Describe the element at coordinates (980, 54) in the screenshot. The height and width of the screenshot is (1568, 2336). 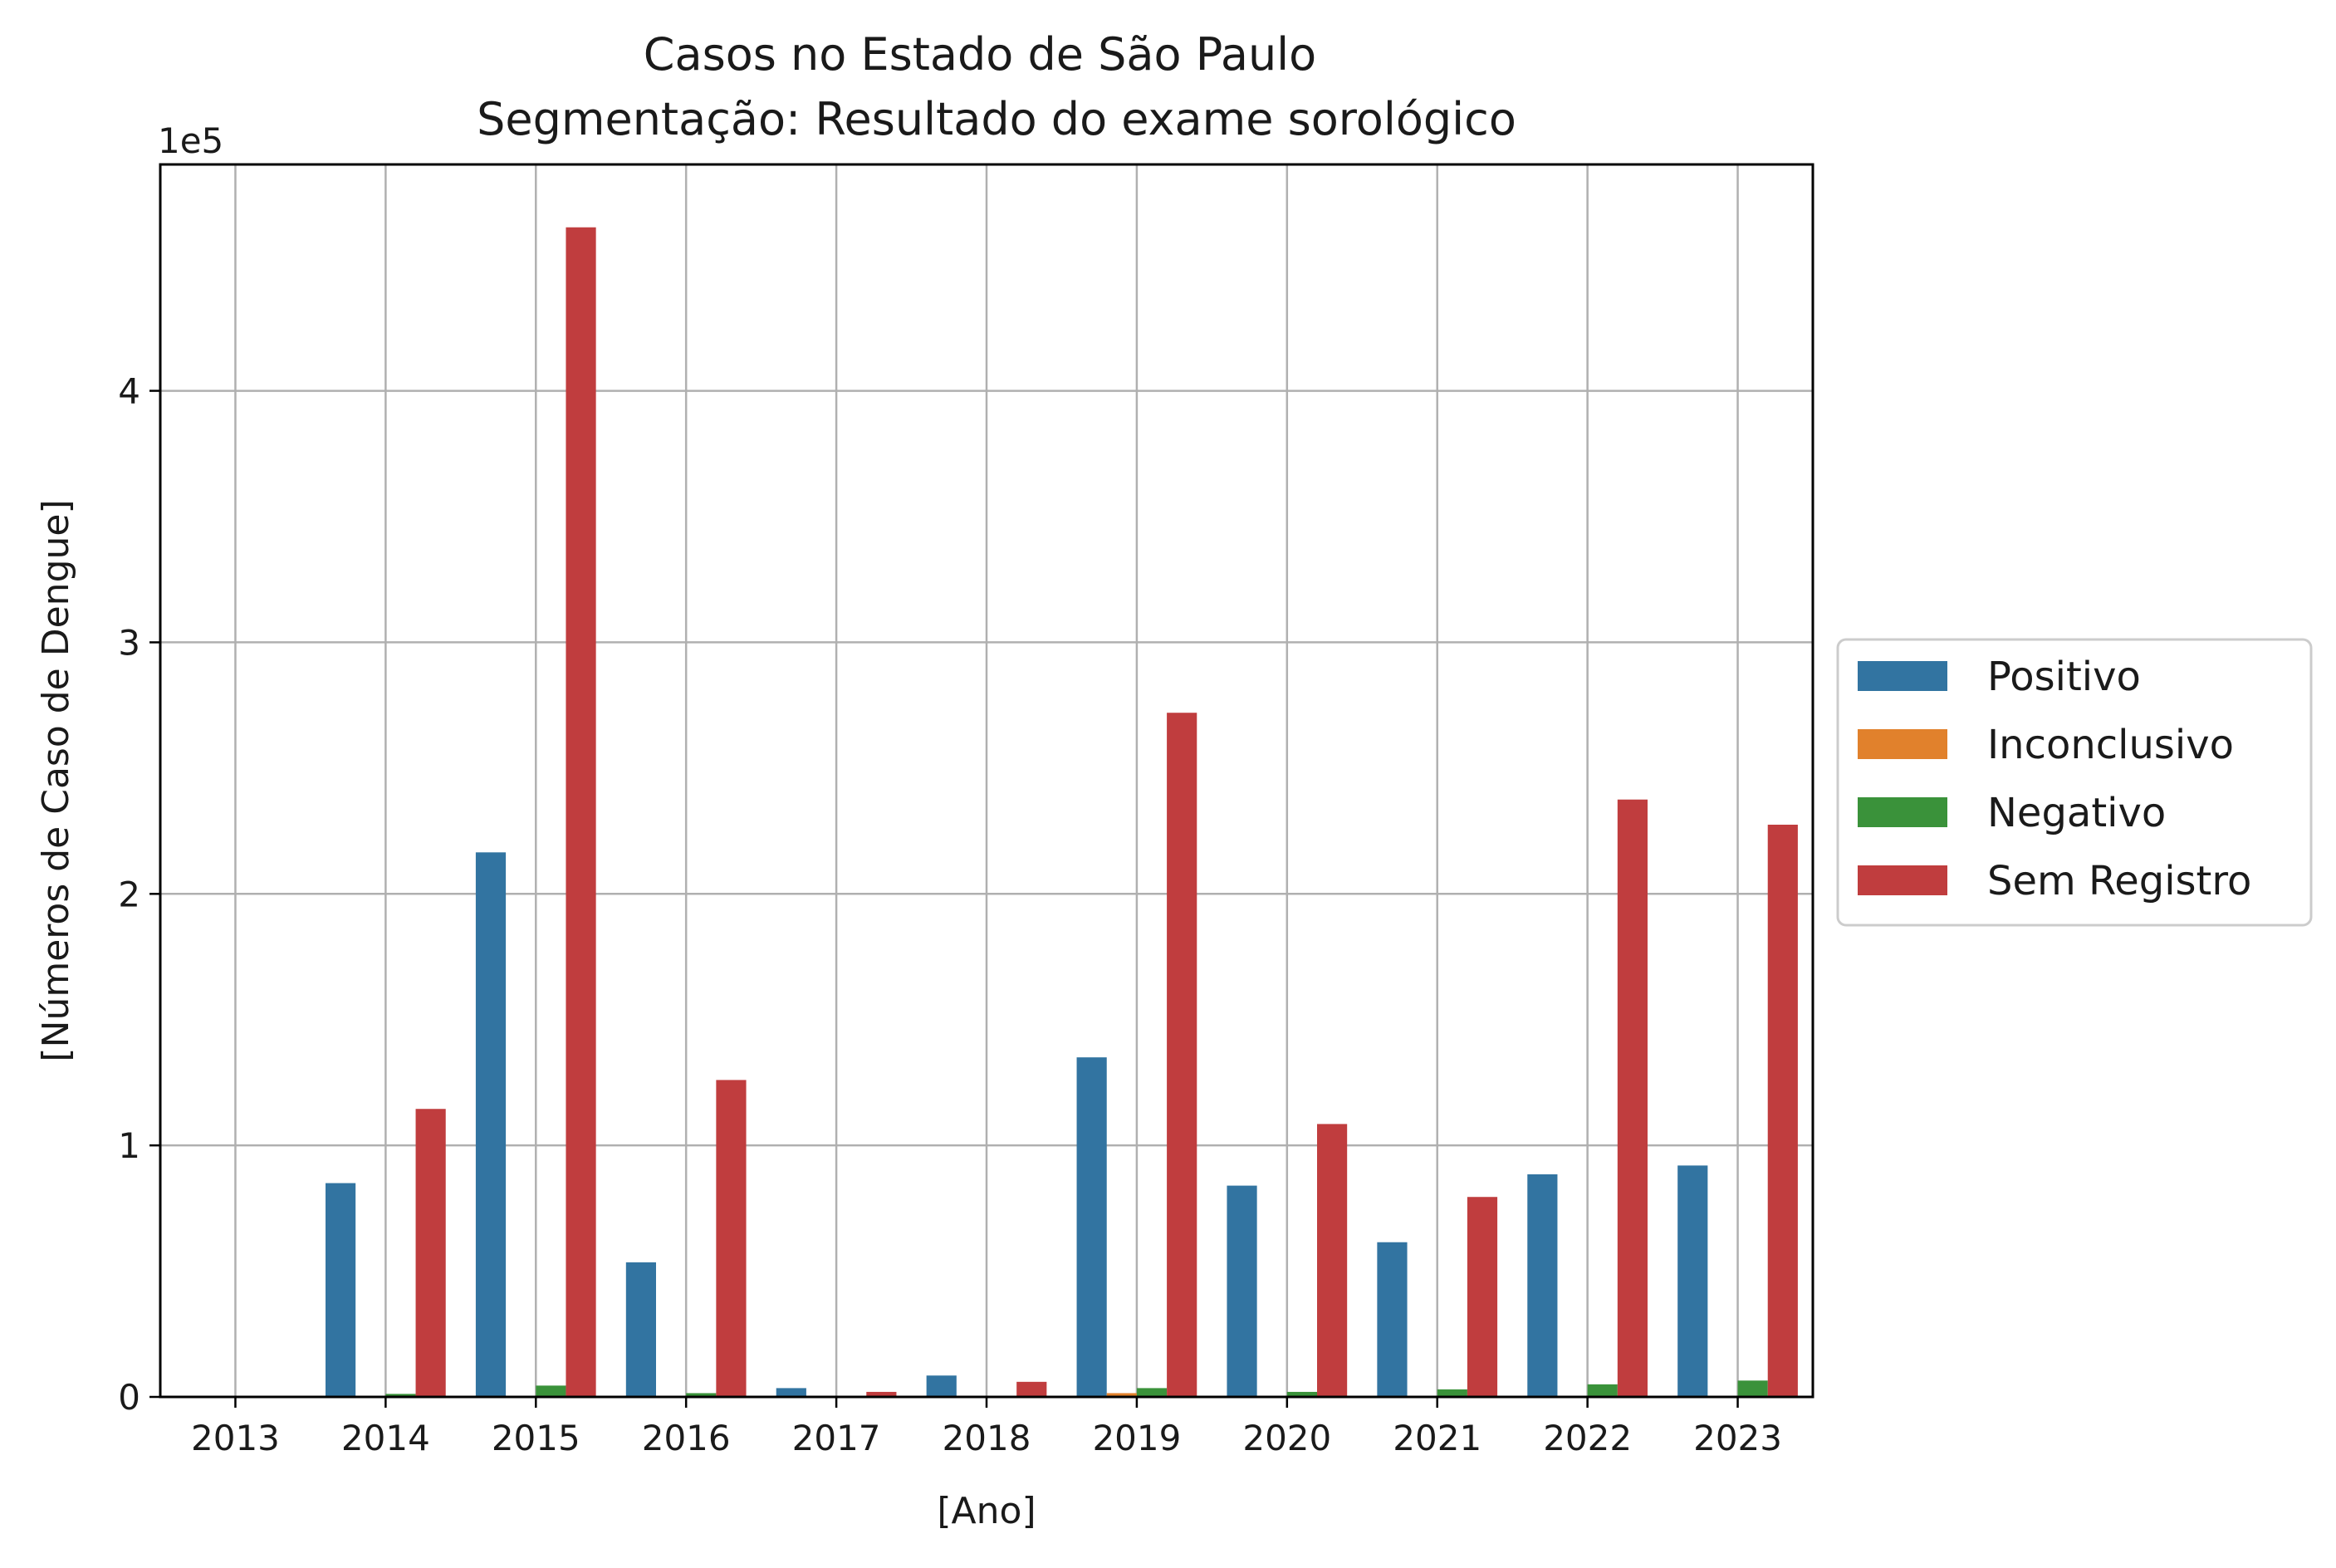
I see `chart-title: Casos no Estado de São Paulo` at that location.